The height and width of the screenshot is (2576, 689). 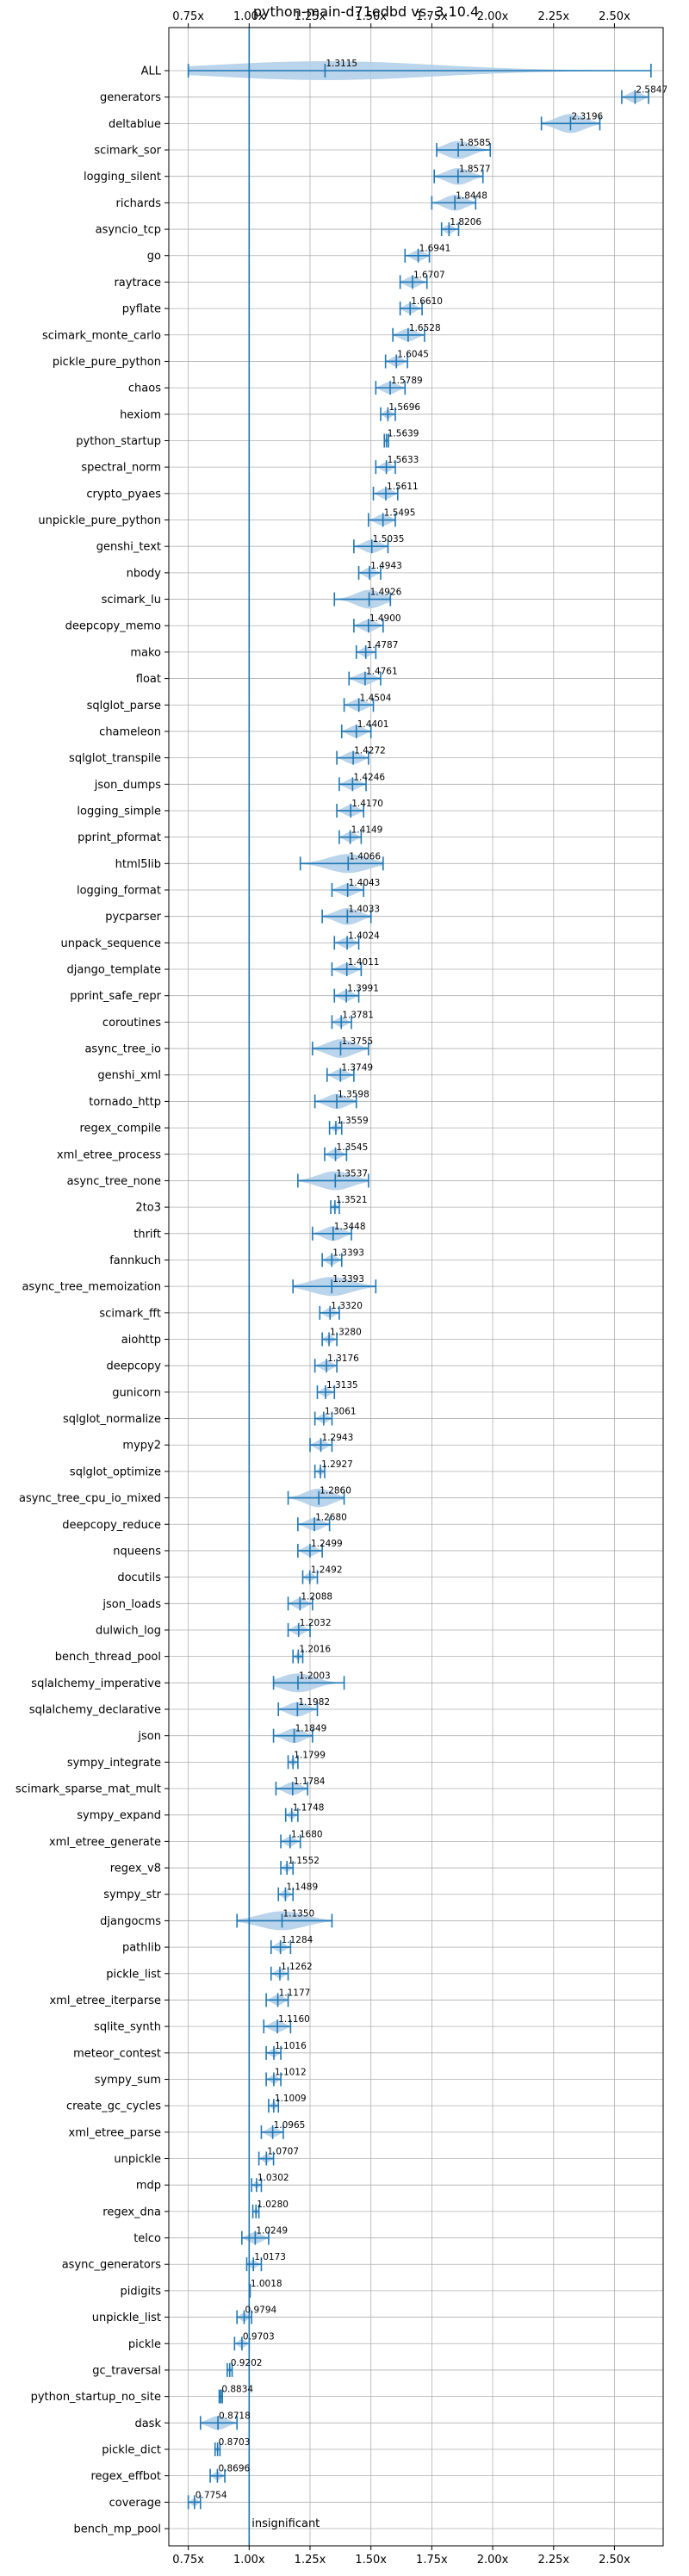 What do you see at coordinates (137, 2159) in the screenshot?
I see `benchmark-label: unpickle` at bounding box center [137, 2159].